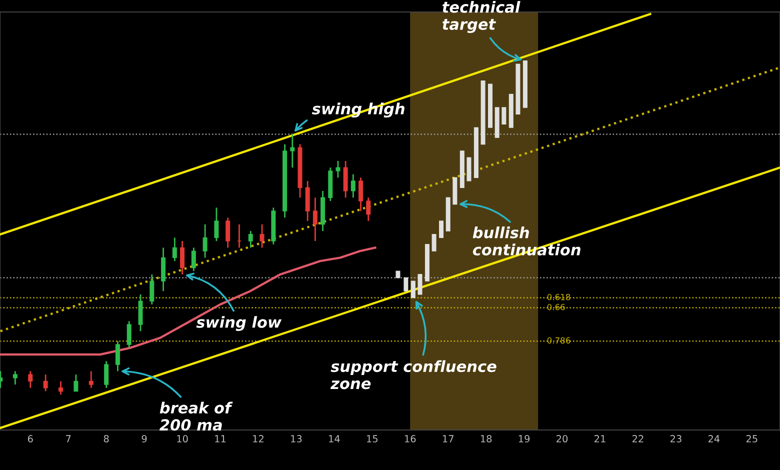 The height and width of the screenshot is (470, 780). I want to click on x-tick-label: 16, so click(410, 438).